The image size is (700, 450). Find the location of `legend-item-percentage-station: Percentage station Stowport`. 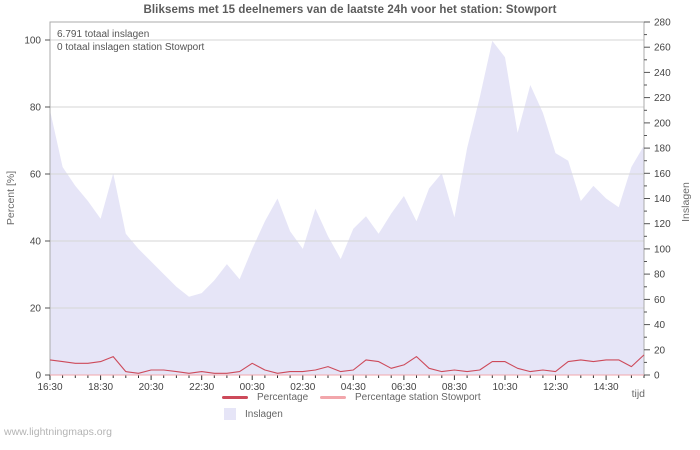

legend-item-percentage-station: Percentage station Stowport is located at coordinates (400, 397).